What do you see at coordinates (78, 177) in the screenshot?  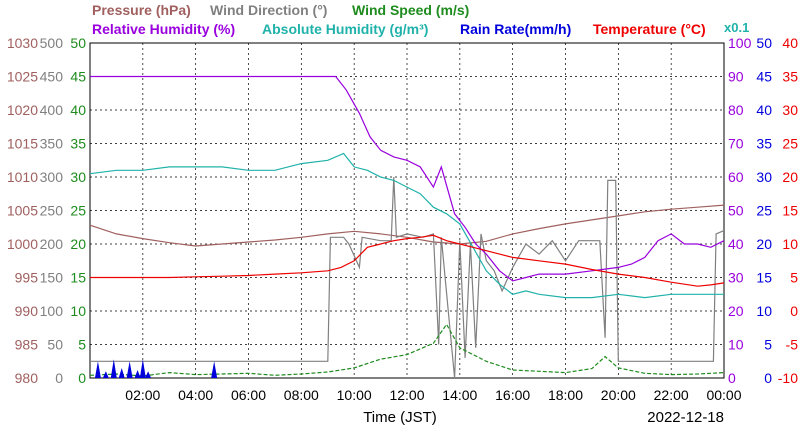 I see `wind-speed-tick-label: 30` at bounding box center [78, 177].